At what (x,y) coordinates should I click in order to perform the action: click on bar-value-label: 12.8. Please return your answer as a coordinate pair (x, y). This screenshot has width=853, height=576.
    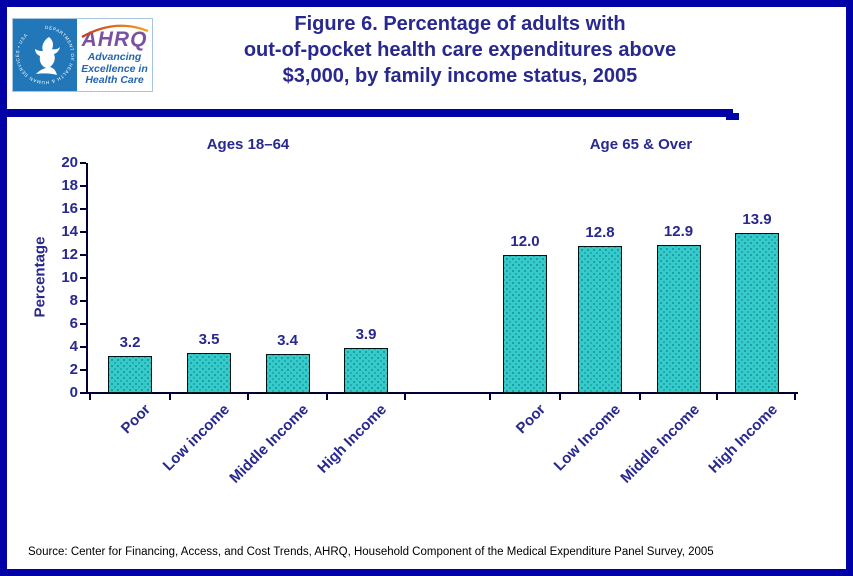
    Looking at the image, I should click on (600, 232).